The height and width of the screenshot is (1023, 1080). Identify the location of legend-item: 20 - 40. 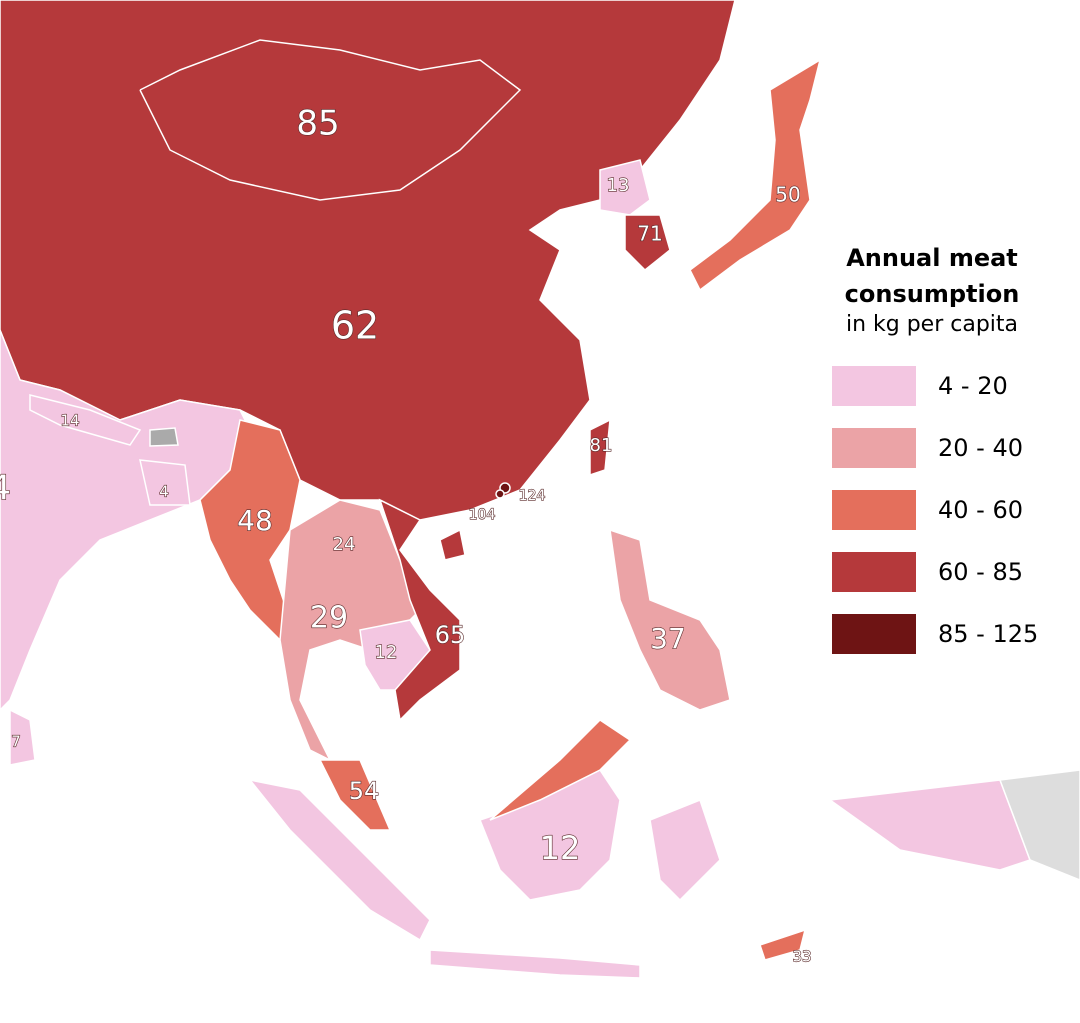
(937, 448).